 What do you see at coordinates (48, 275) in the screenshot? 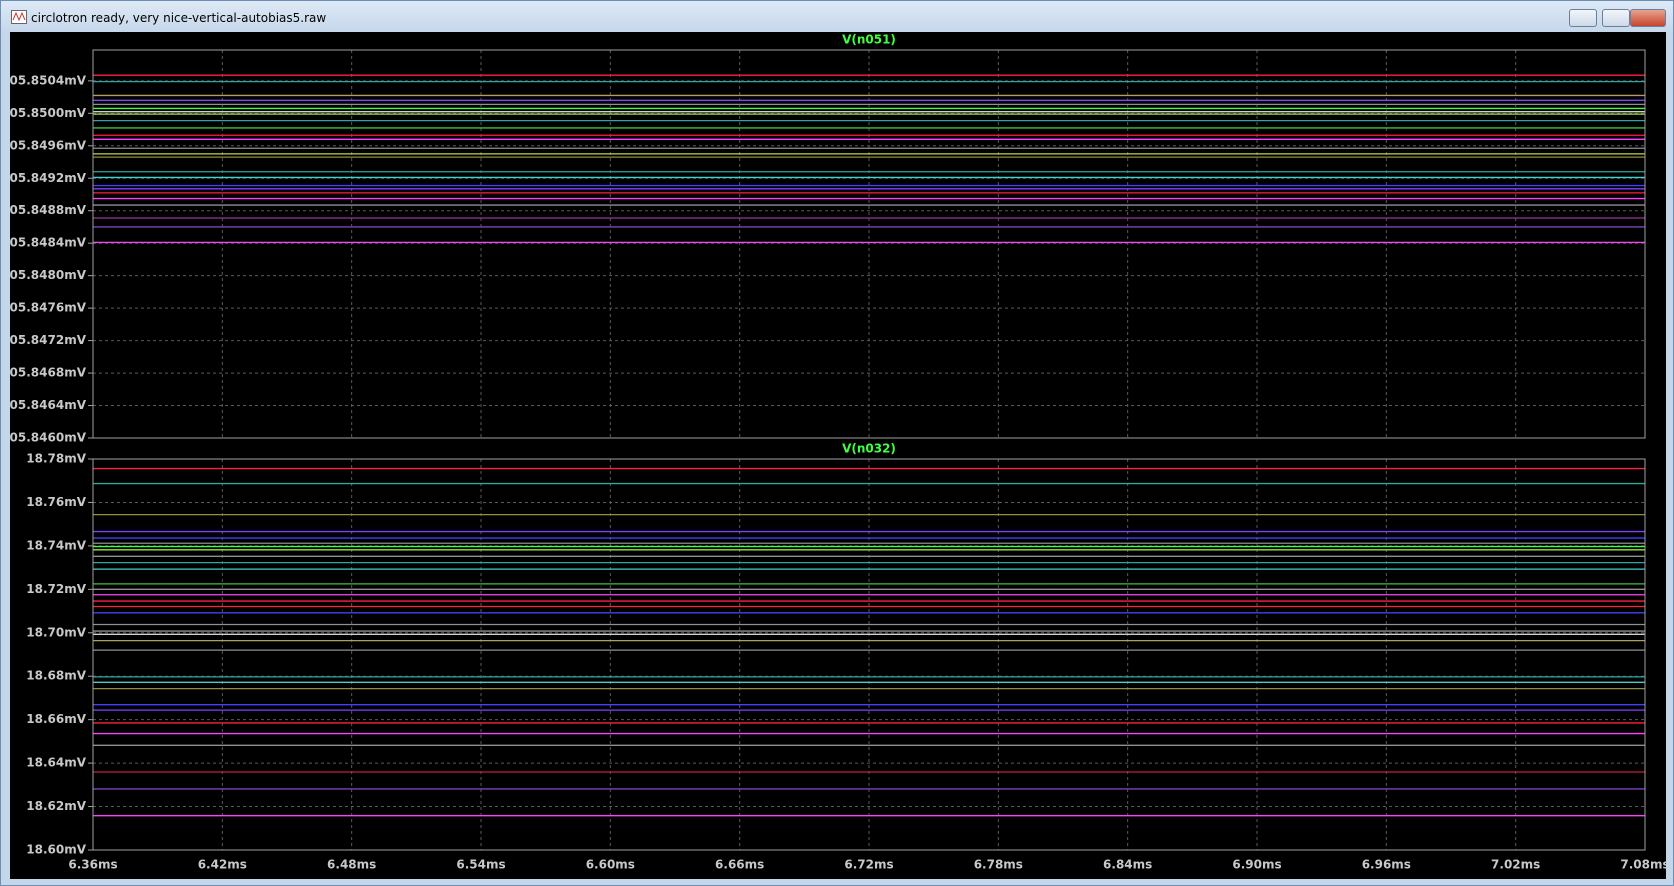
I see `y-tick-label: 205.8480mV` at bounding box center [48, 275].